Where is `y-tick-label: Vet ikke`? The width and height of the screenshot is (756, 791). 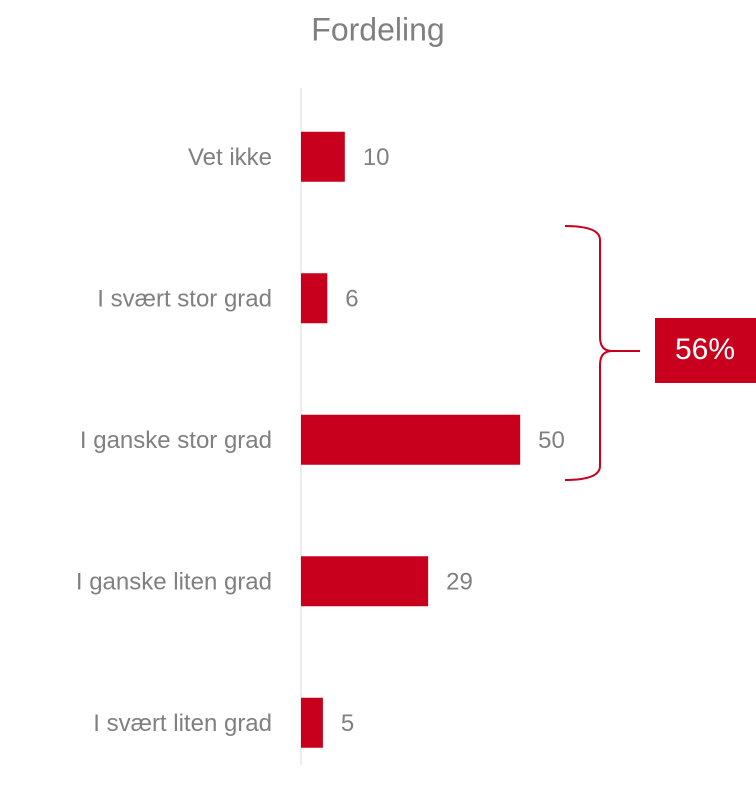 y-tick-label: Vet ikke is located at coordinates (230, 157).